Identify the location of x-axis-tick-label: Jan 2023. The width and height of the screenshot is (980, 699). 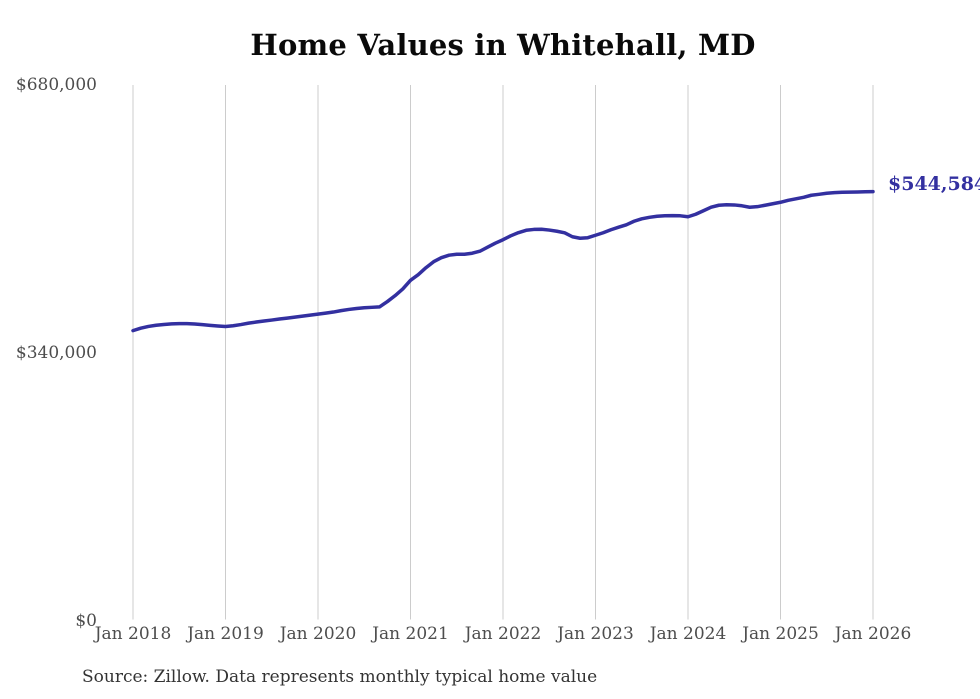
(595, 634).